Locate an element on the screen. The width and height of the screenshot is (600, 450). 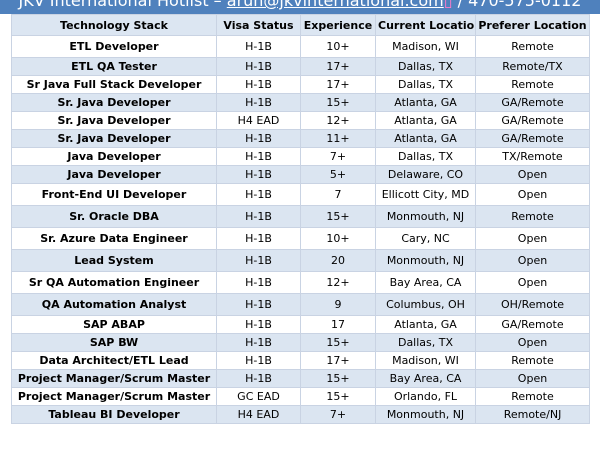
table-row: ETL QA Tester H-1B 17+ Dallas, TX Remote/TX is located at coordinates (300, 66).